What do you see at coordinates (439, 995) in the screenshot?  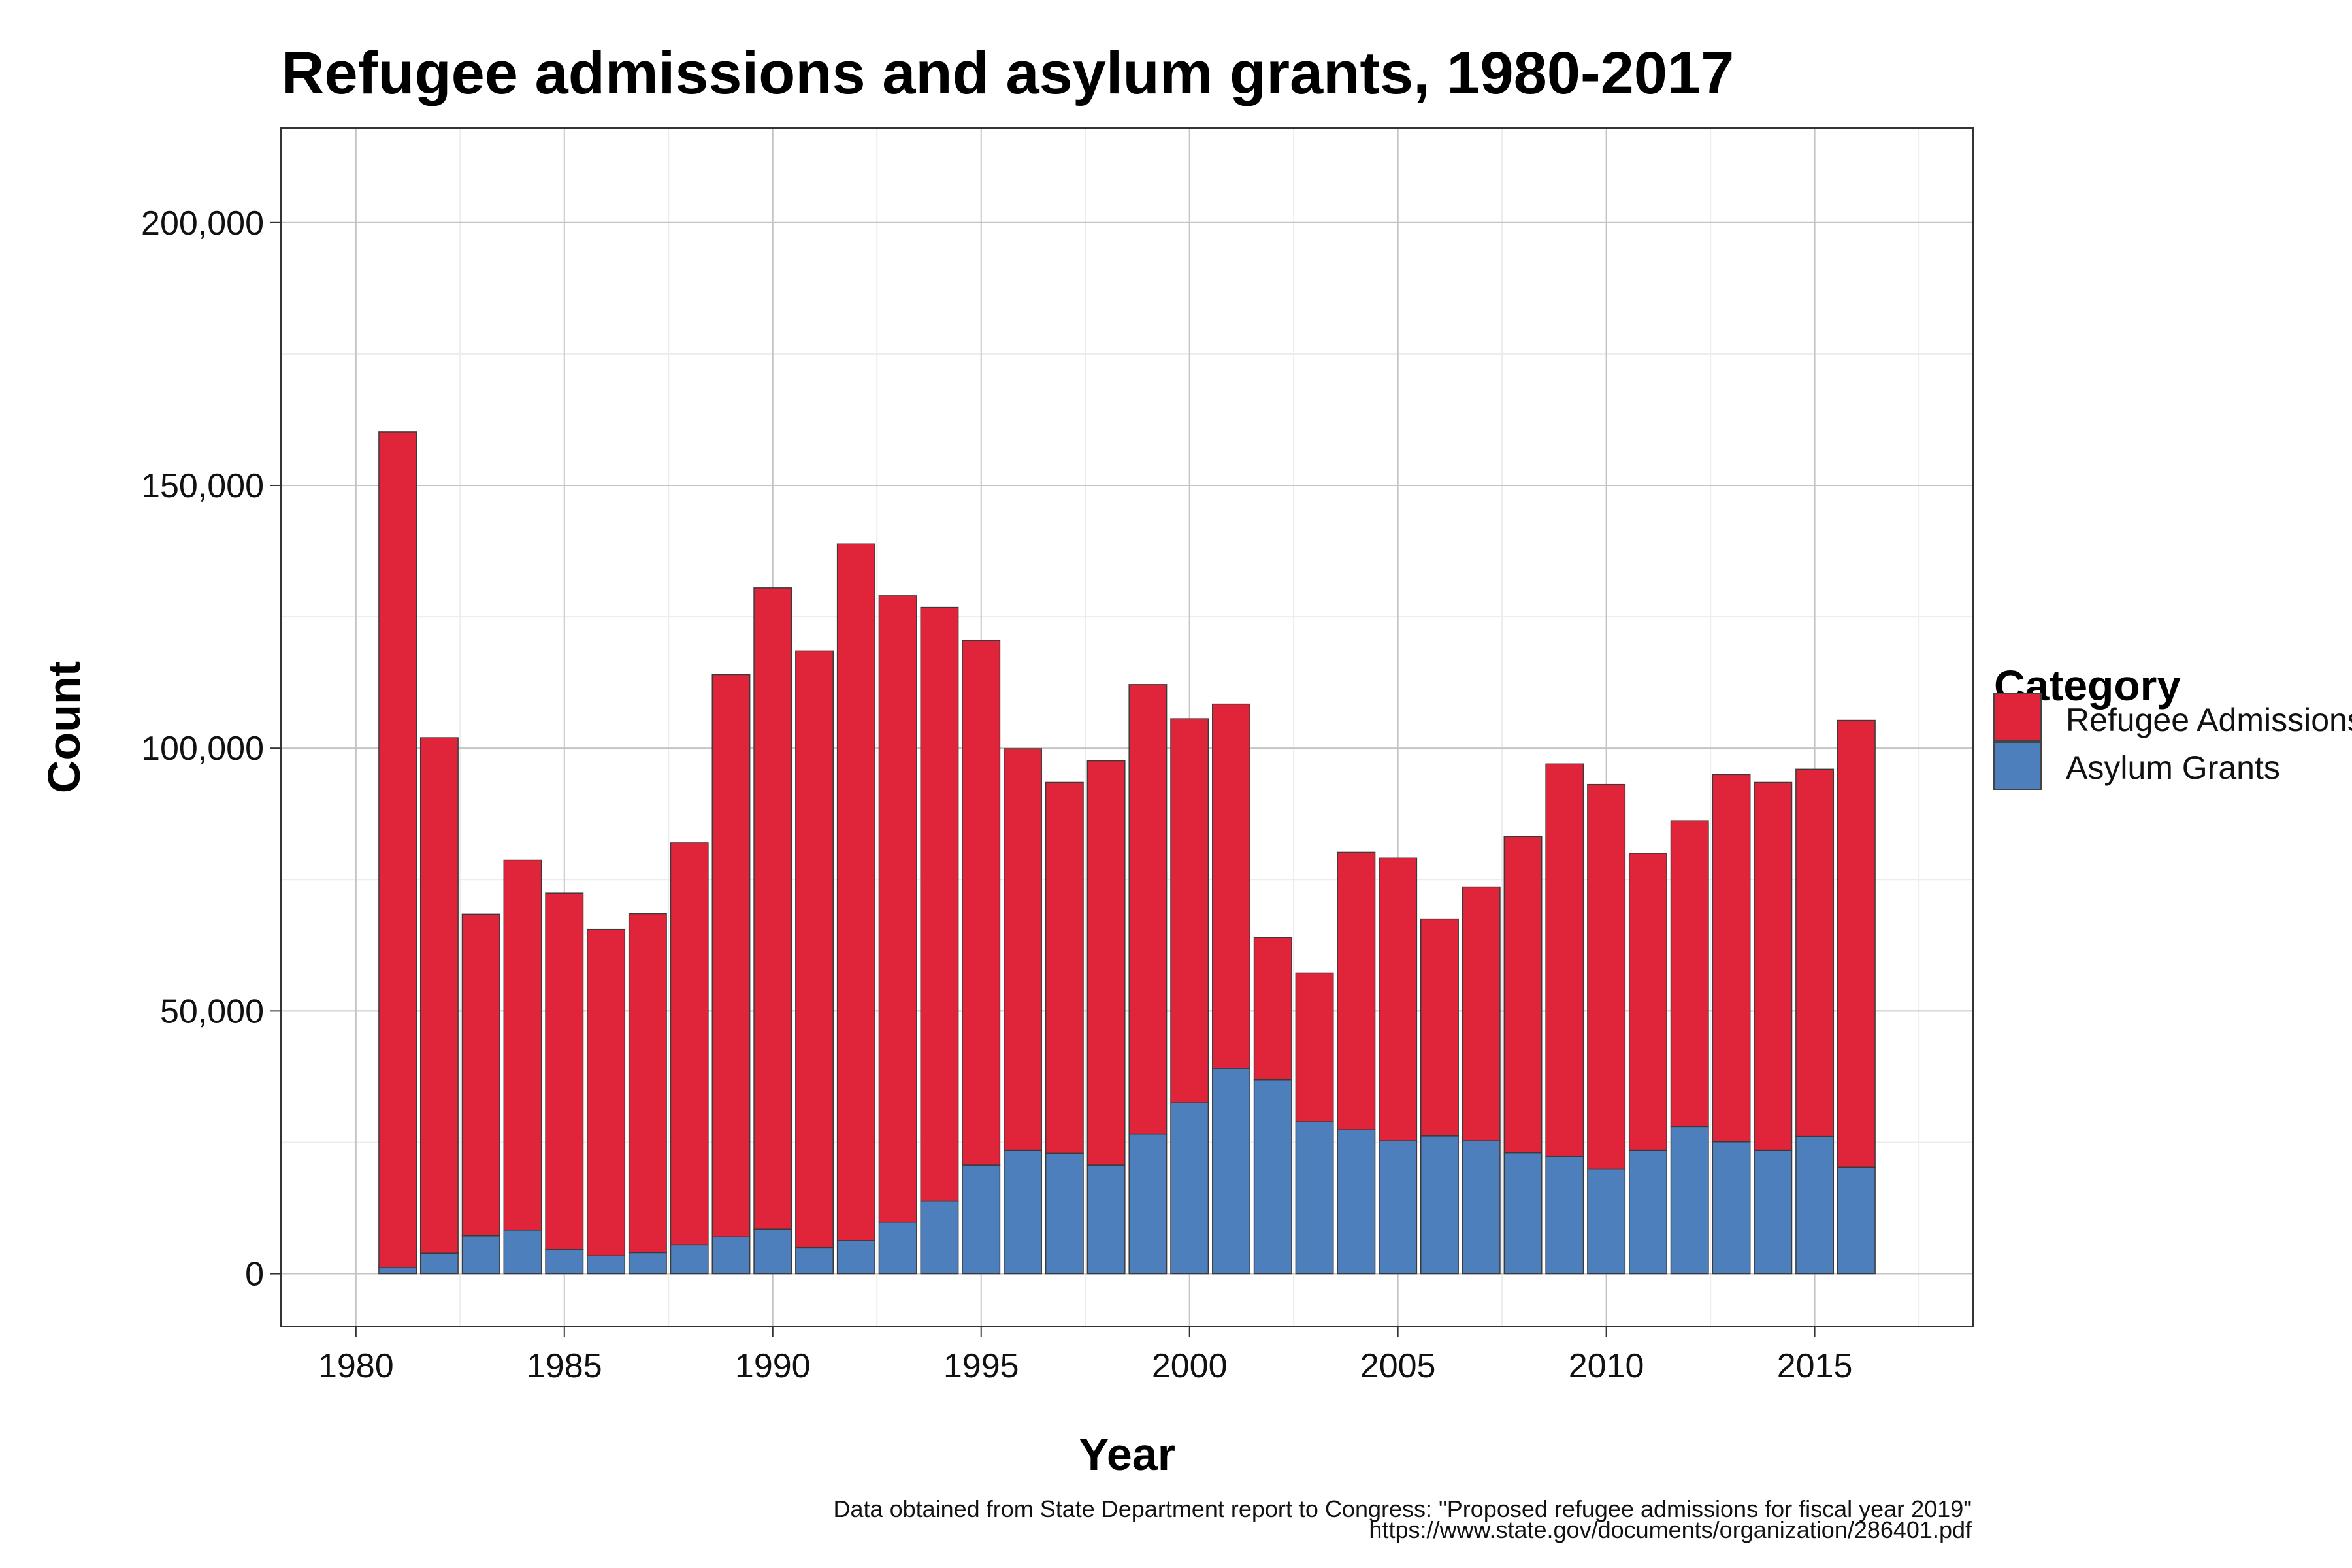 I see `bar-refugee-admissions-1982` at bounding box center [439, 995].